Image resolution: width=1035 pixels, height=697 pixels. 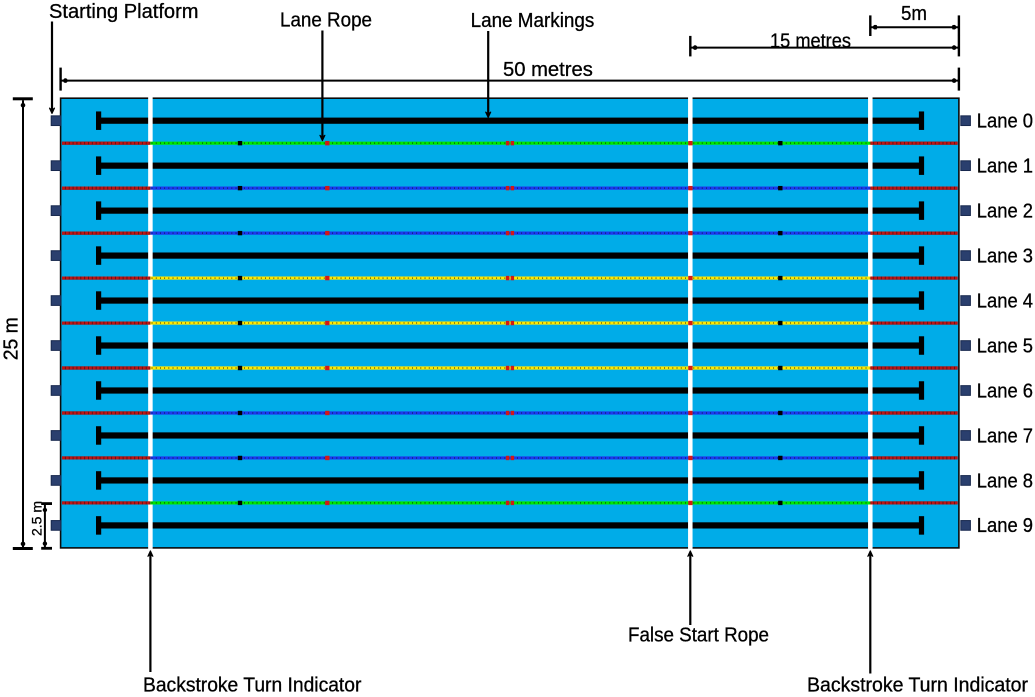 I want to click on svg-text: 5m, so click(x=914, y=14).